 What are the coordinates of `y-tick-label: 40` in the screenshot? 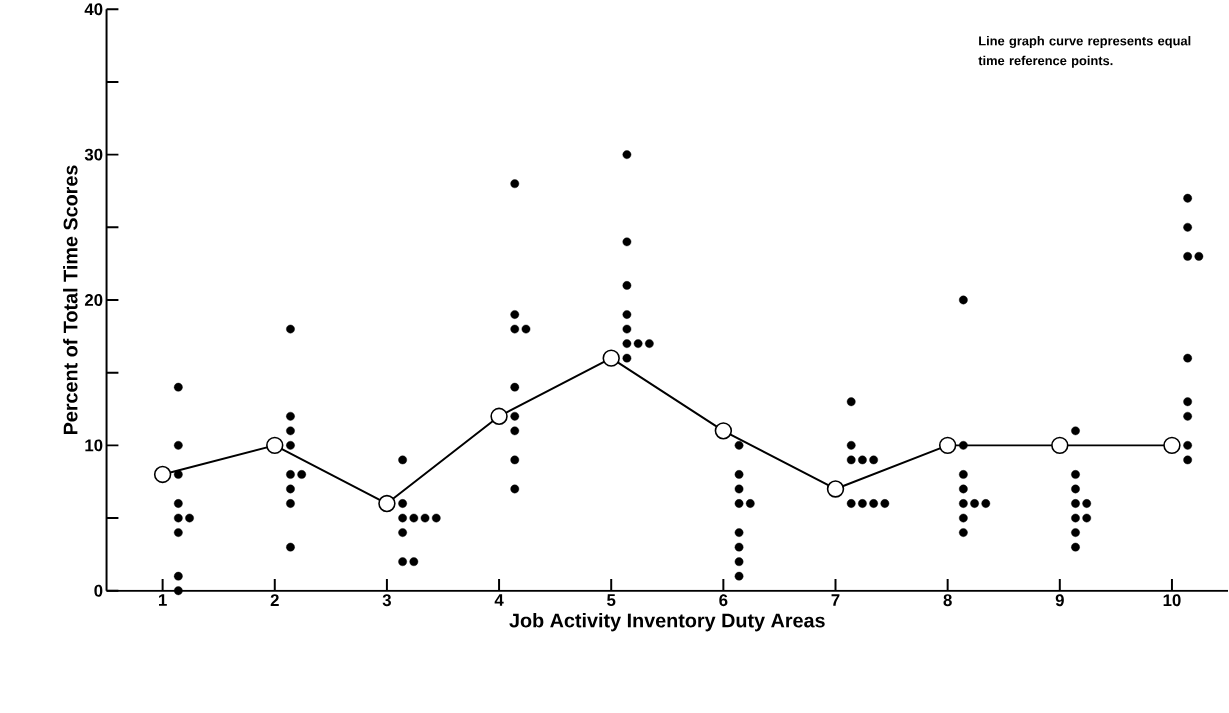 It's located at (93, 9).